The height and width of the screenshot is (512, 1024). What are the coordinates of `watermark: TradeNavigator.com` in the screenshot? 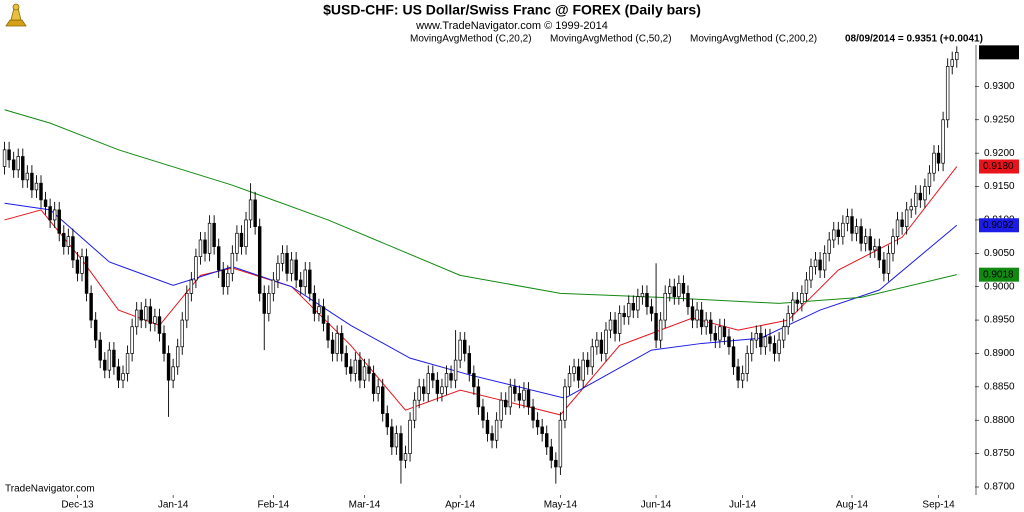 It's located at (50, 489).